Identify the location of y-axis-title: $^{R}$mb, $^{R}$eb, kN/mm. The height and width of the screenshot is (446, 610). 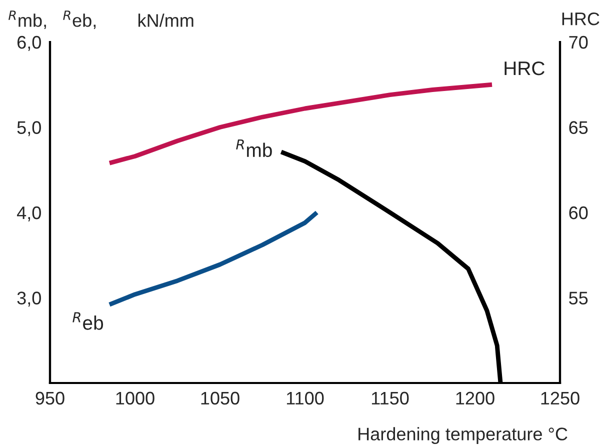
(101, 20).